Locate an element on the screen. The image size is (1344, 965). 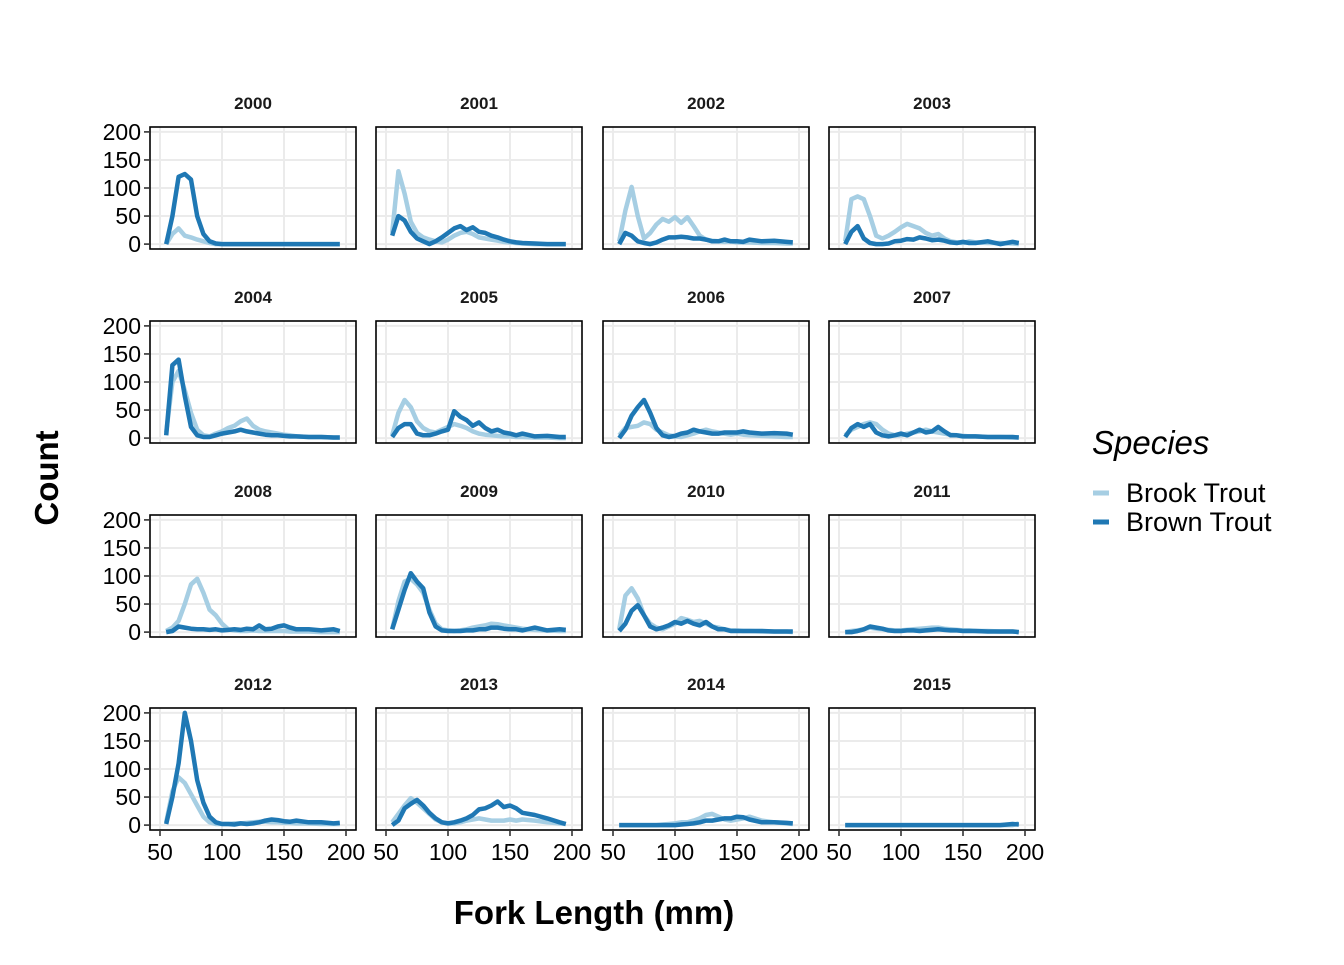
facet-title: 2002 is located at coordinates (706, 103).